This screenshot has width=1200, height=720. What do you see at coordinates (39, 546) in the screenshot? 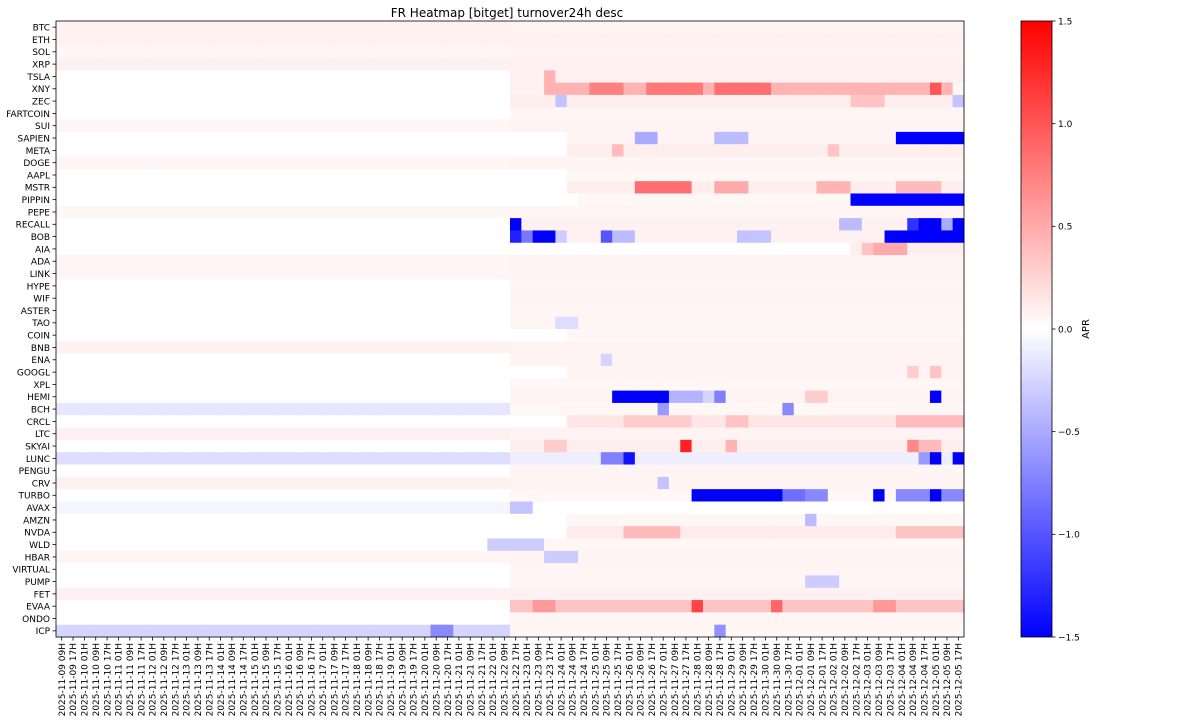
I see `y-tick-label: WLD` at bounding box center [39, 546].